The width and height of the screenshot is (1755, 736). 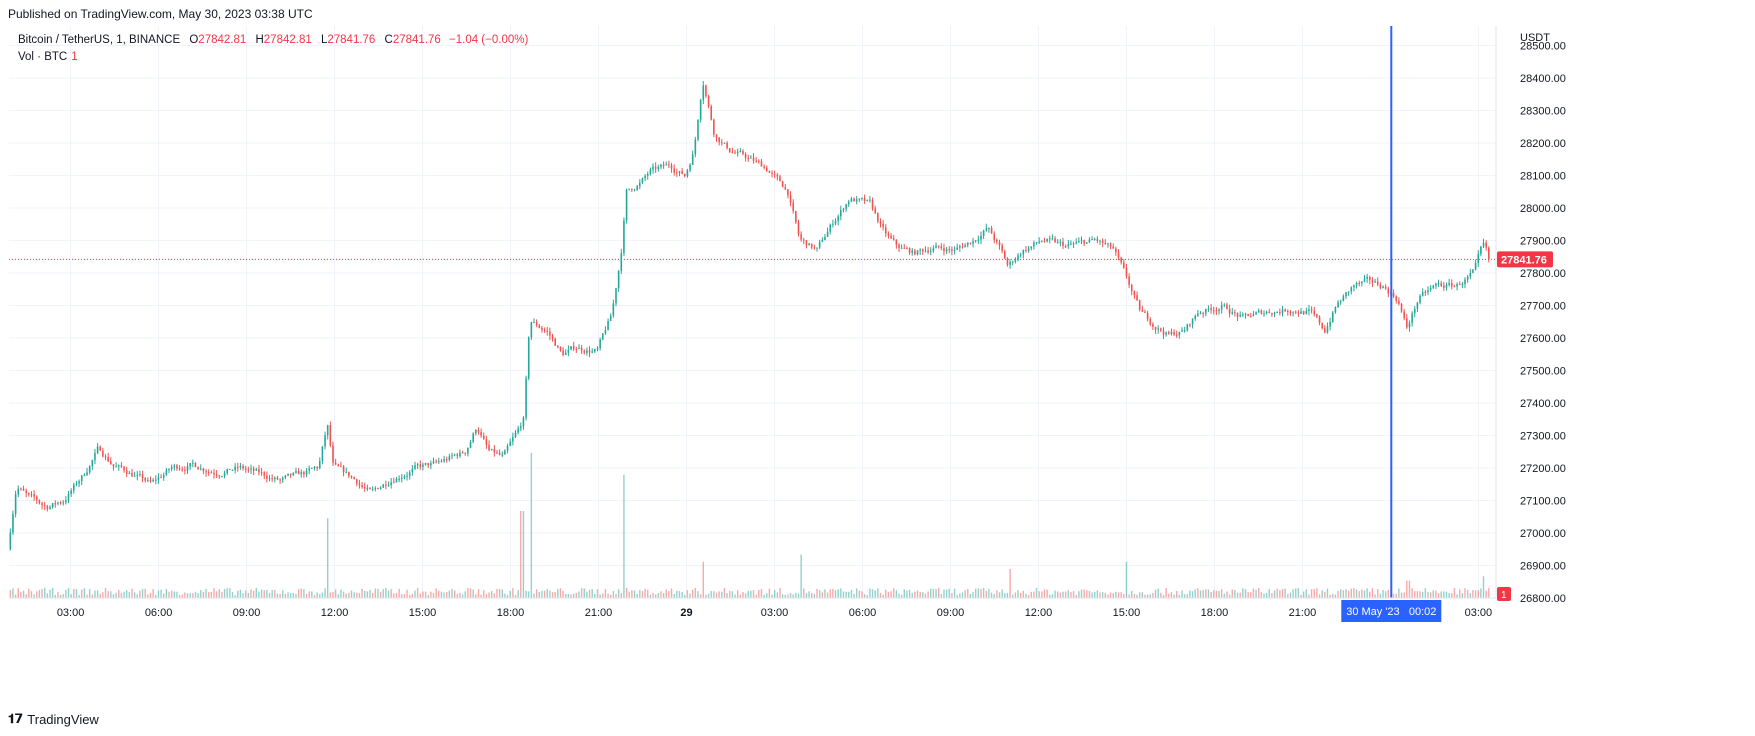 What do you see at coordinates (48, 57) in the screenshot?
I see `volume-legend: Vol · BTC 1` at bounding box center [48, 57].